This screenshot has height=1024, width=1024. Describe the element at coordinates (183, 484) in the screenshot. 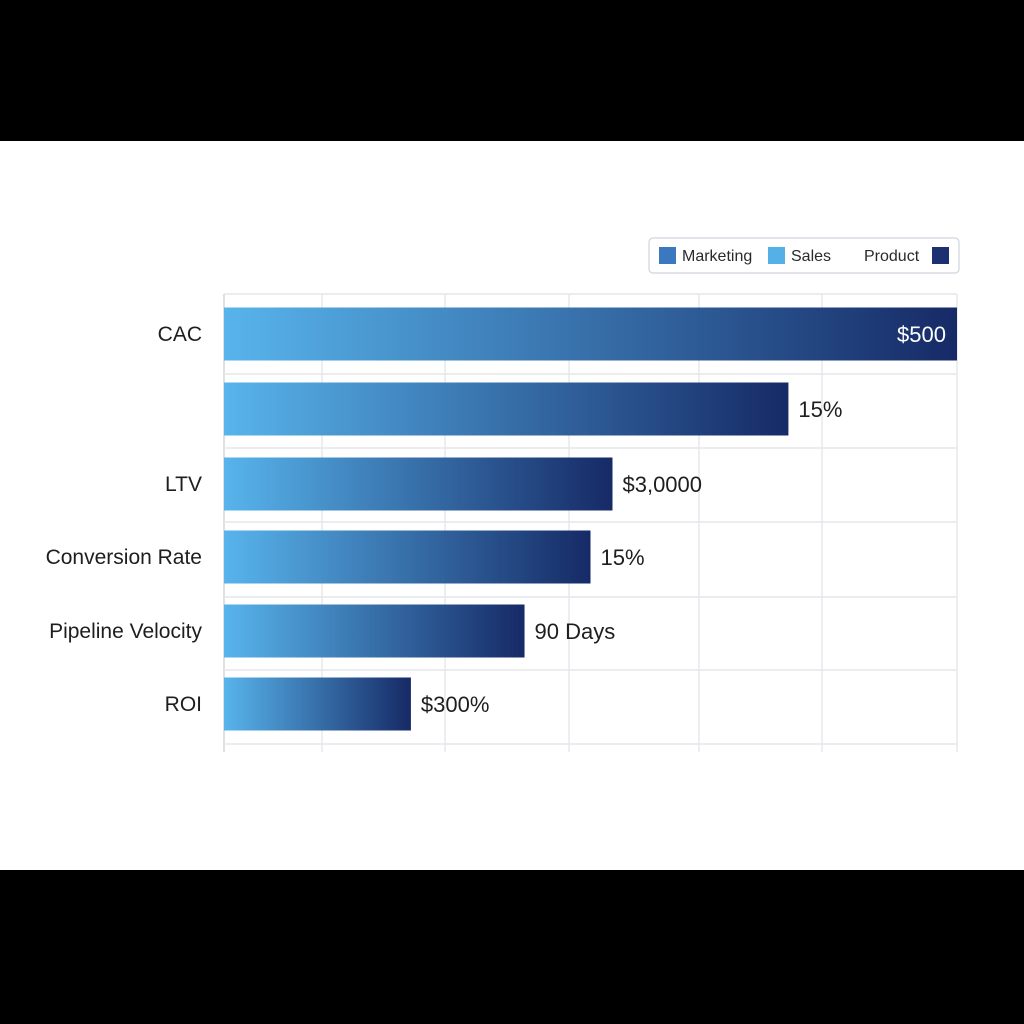

I see `category-label: LTV` at that location.